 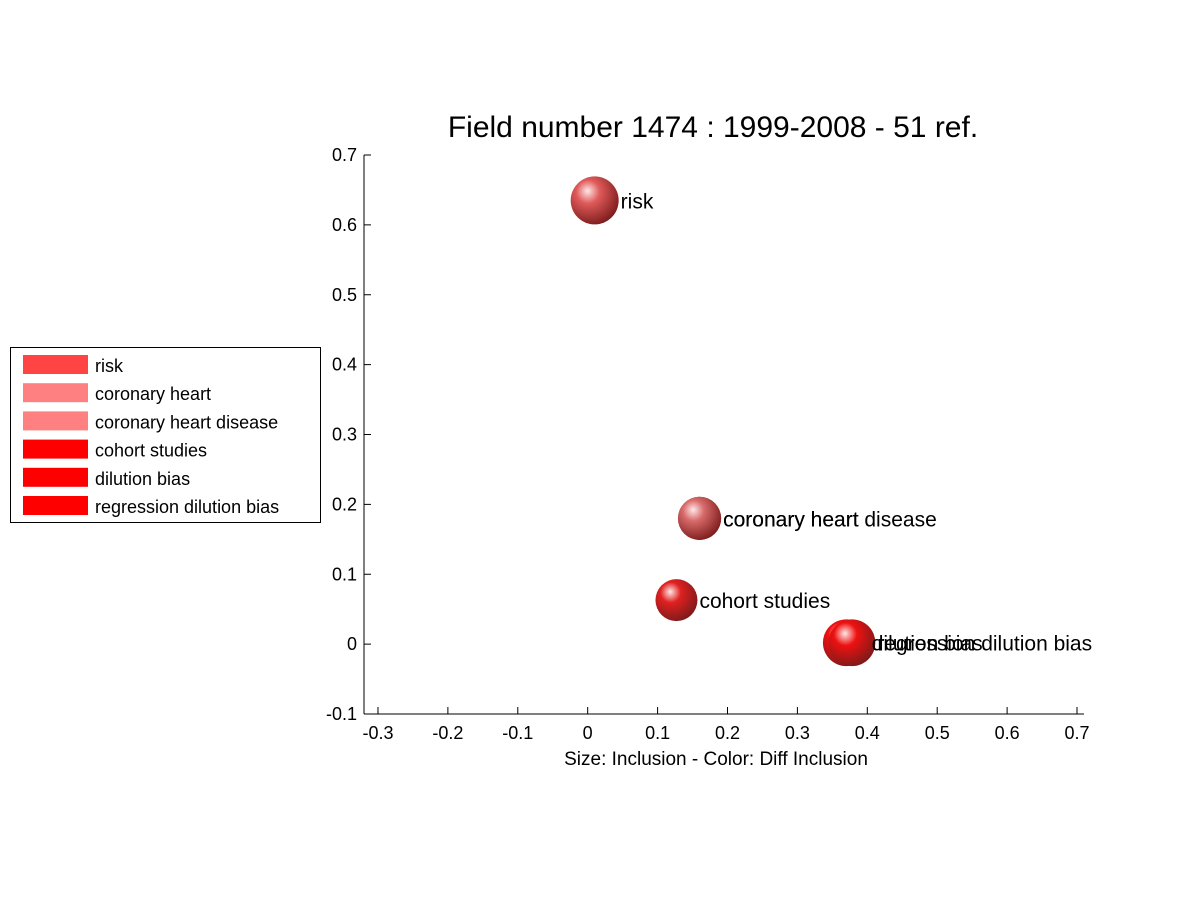 What do you see at coordinates (187, 507) in the screenshot?
I see `legend-label: regression dilution bias` at bounding box center [187, 507].